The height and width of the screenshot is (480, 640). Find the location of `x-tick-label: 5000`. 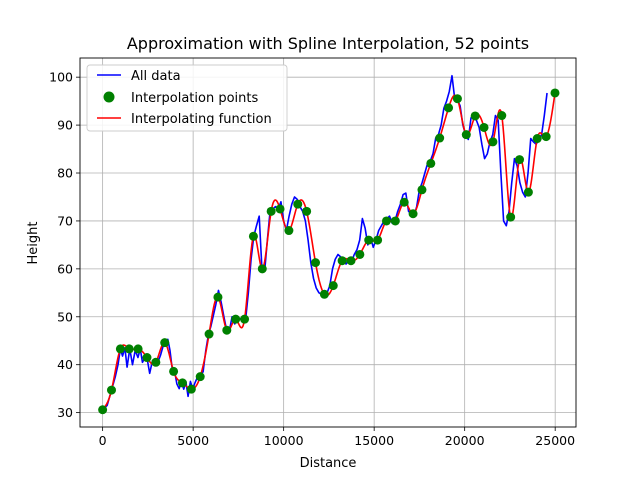

x-tick-label: 5000 is located at coordinates (193, 440).